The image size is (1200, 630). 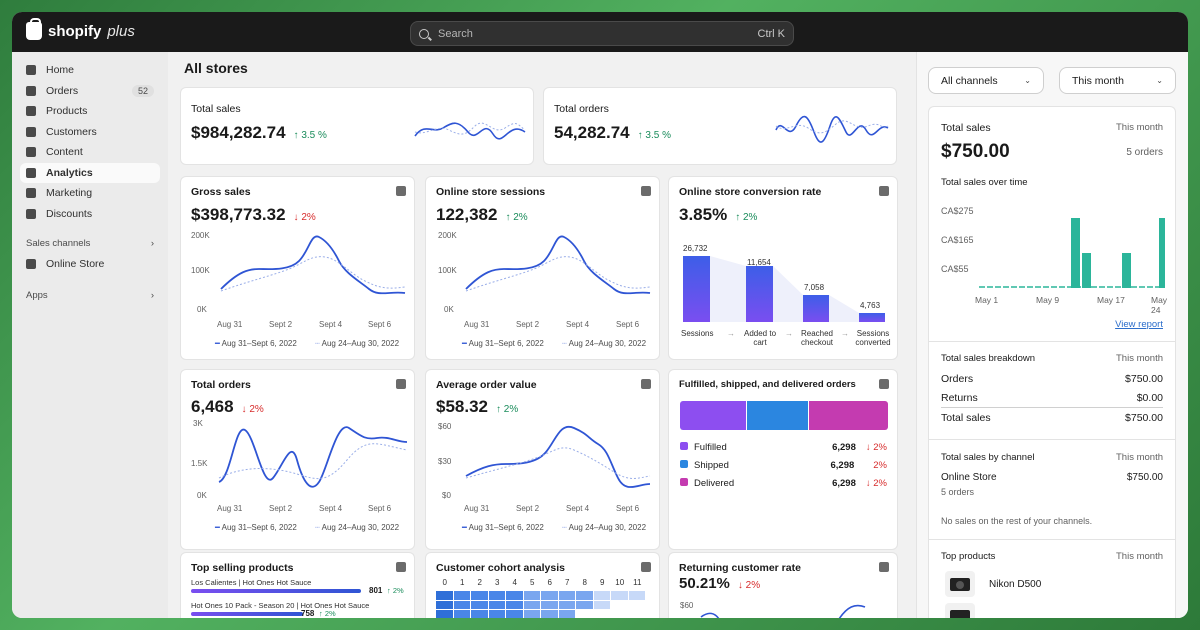 What do you see at coordinates (238, 132) in the screenshot?
I see `total-sales-value: $984,282.74` at bounding box center [238, 132].